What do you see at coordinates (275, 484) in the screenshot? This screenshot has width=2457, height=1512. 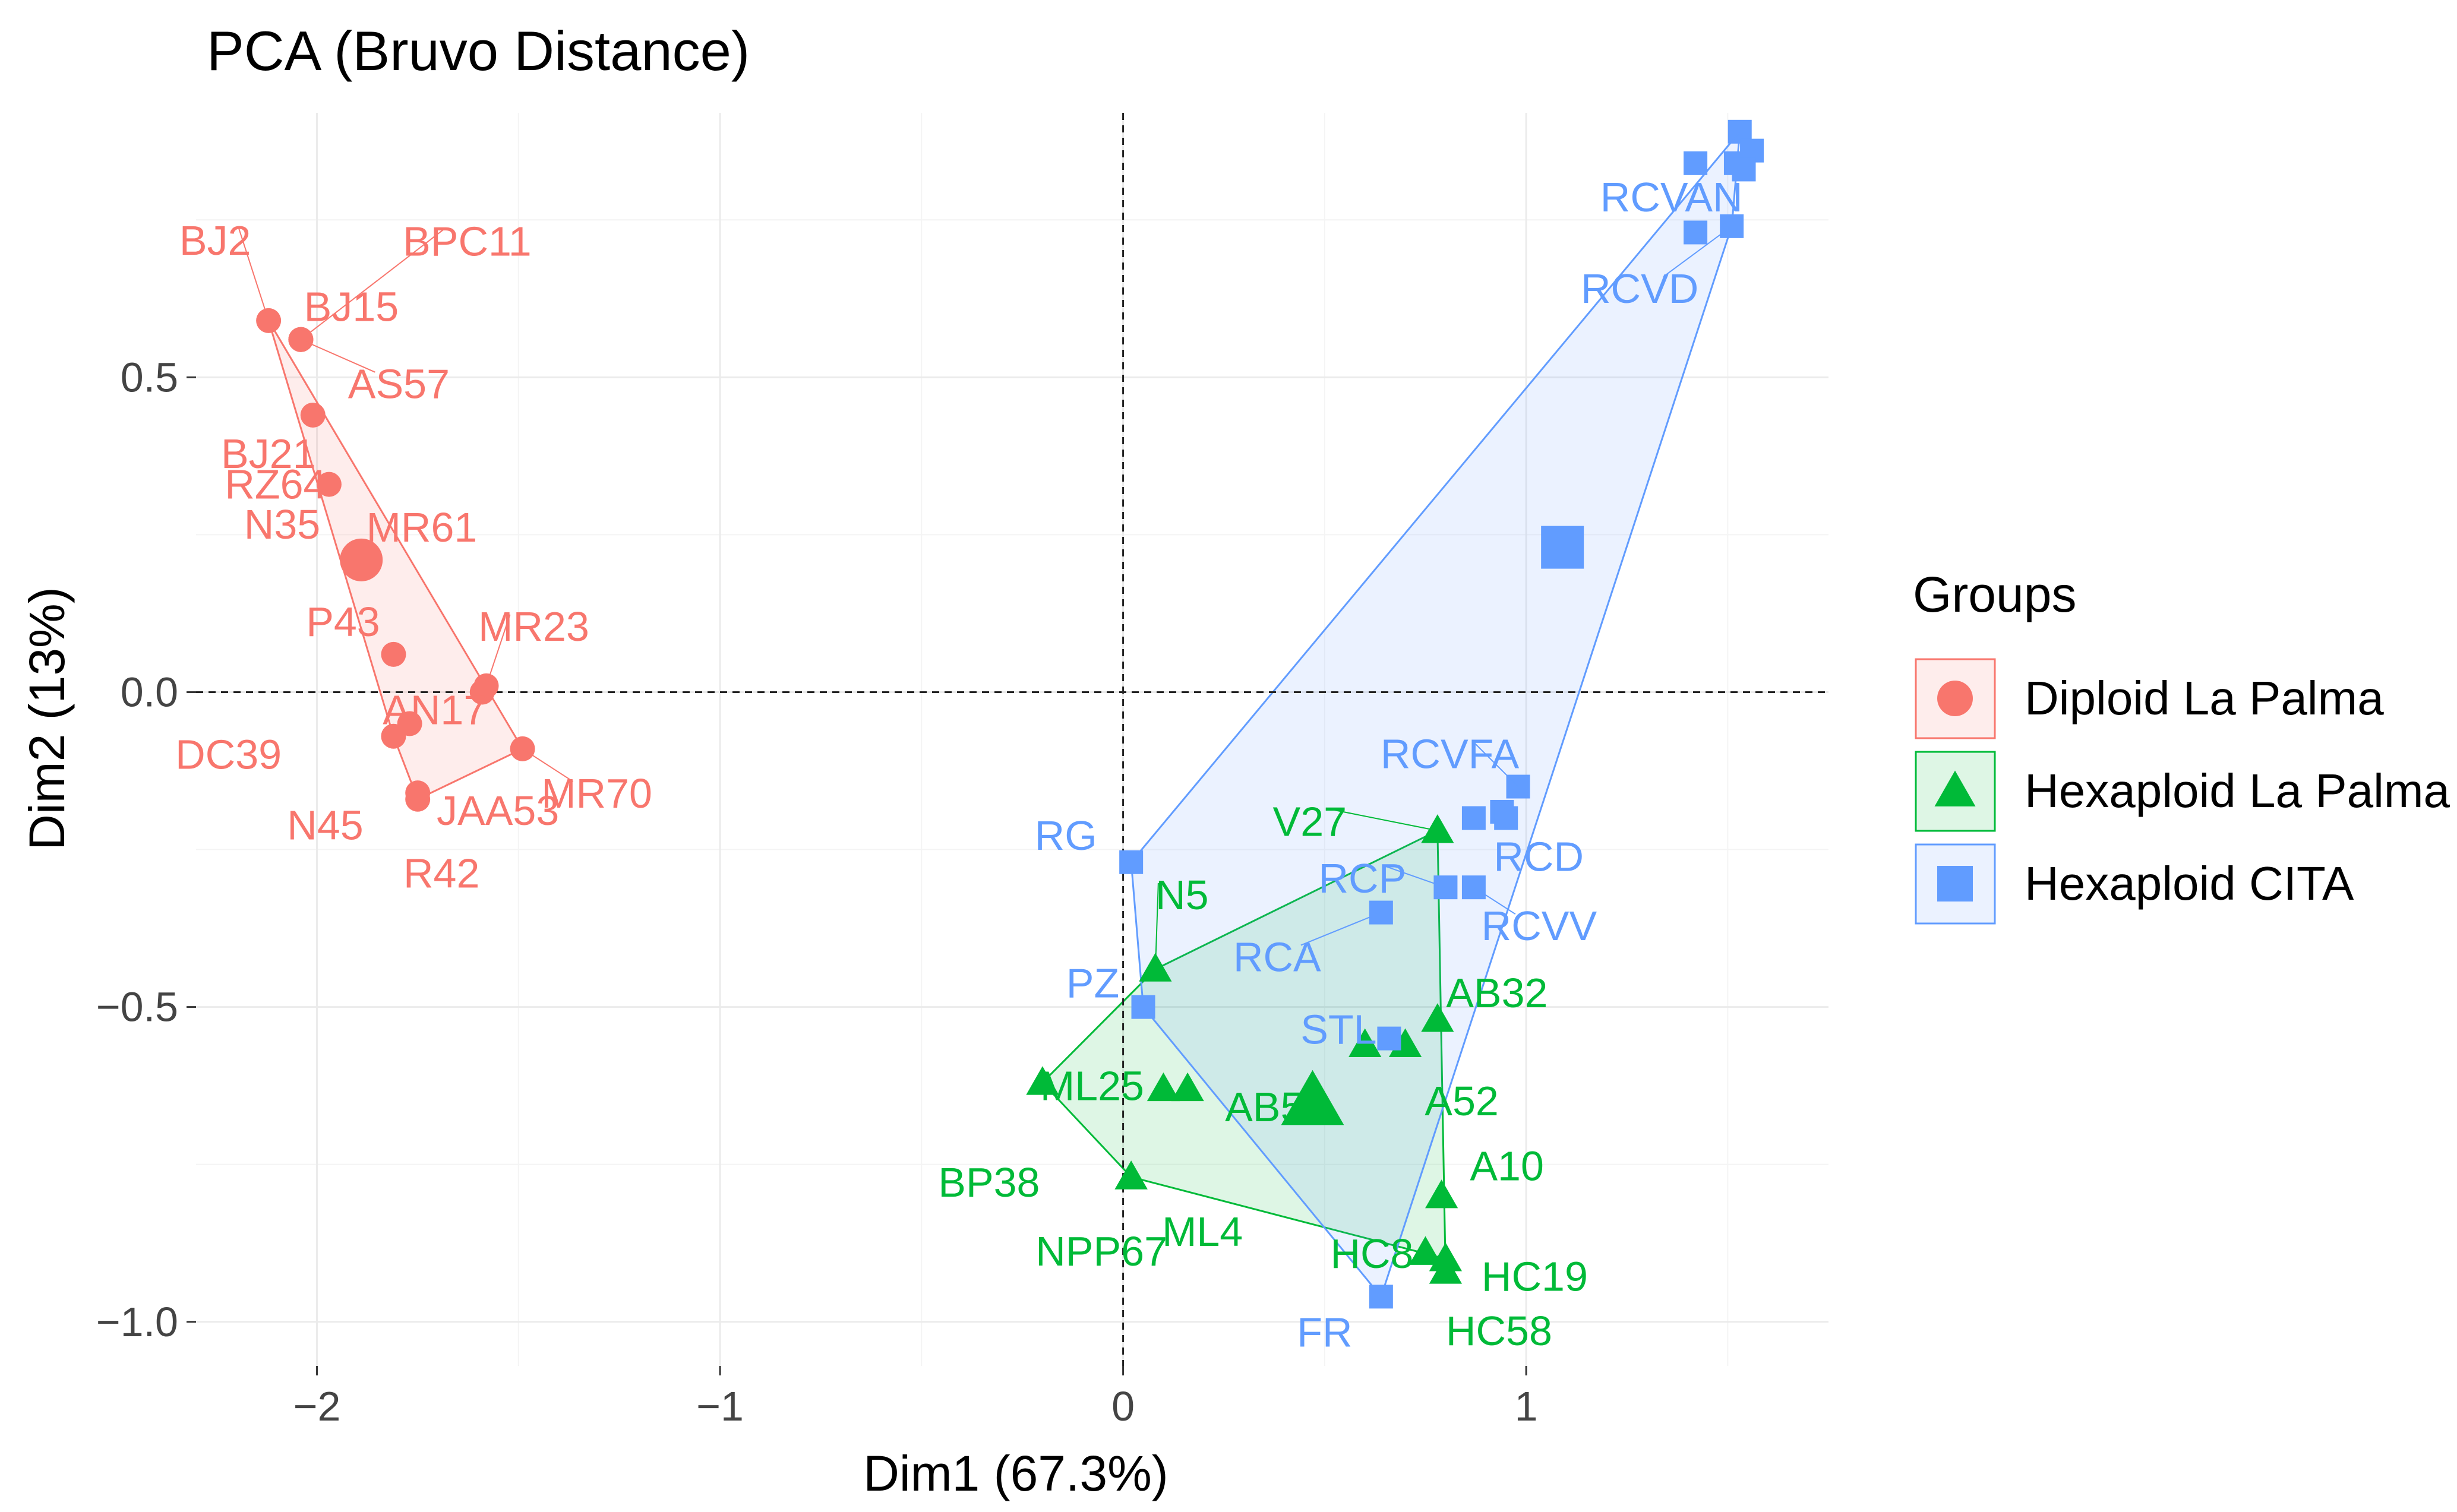 I see `series-1-point-label: RZ64` at bounding box center [275, 484].